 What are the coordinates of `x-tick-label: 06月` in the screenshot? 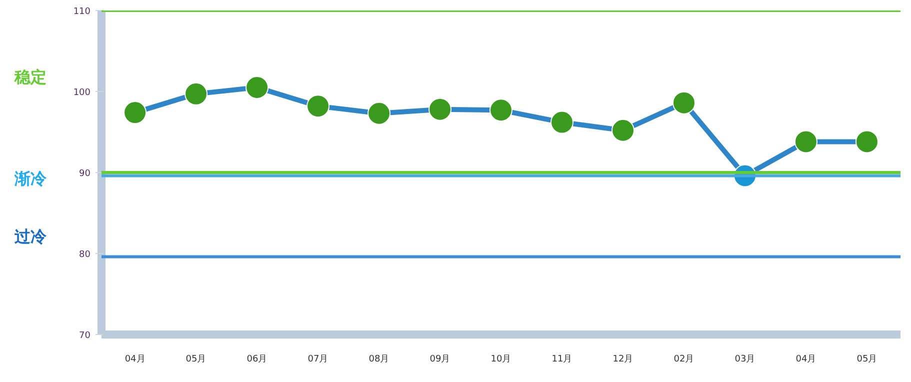 It's located at (257, 359).